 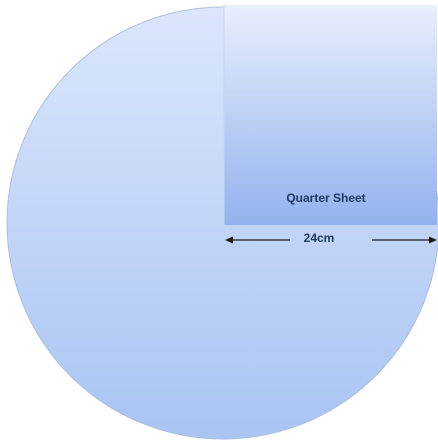 I want to click on dimension-label: 24cm, so click(x=319, y=238).